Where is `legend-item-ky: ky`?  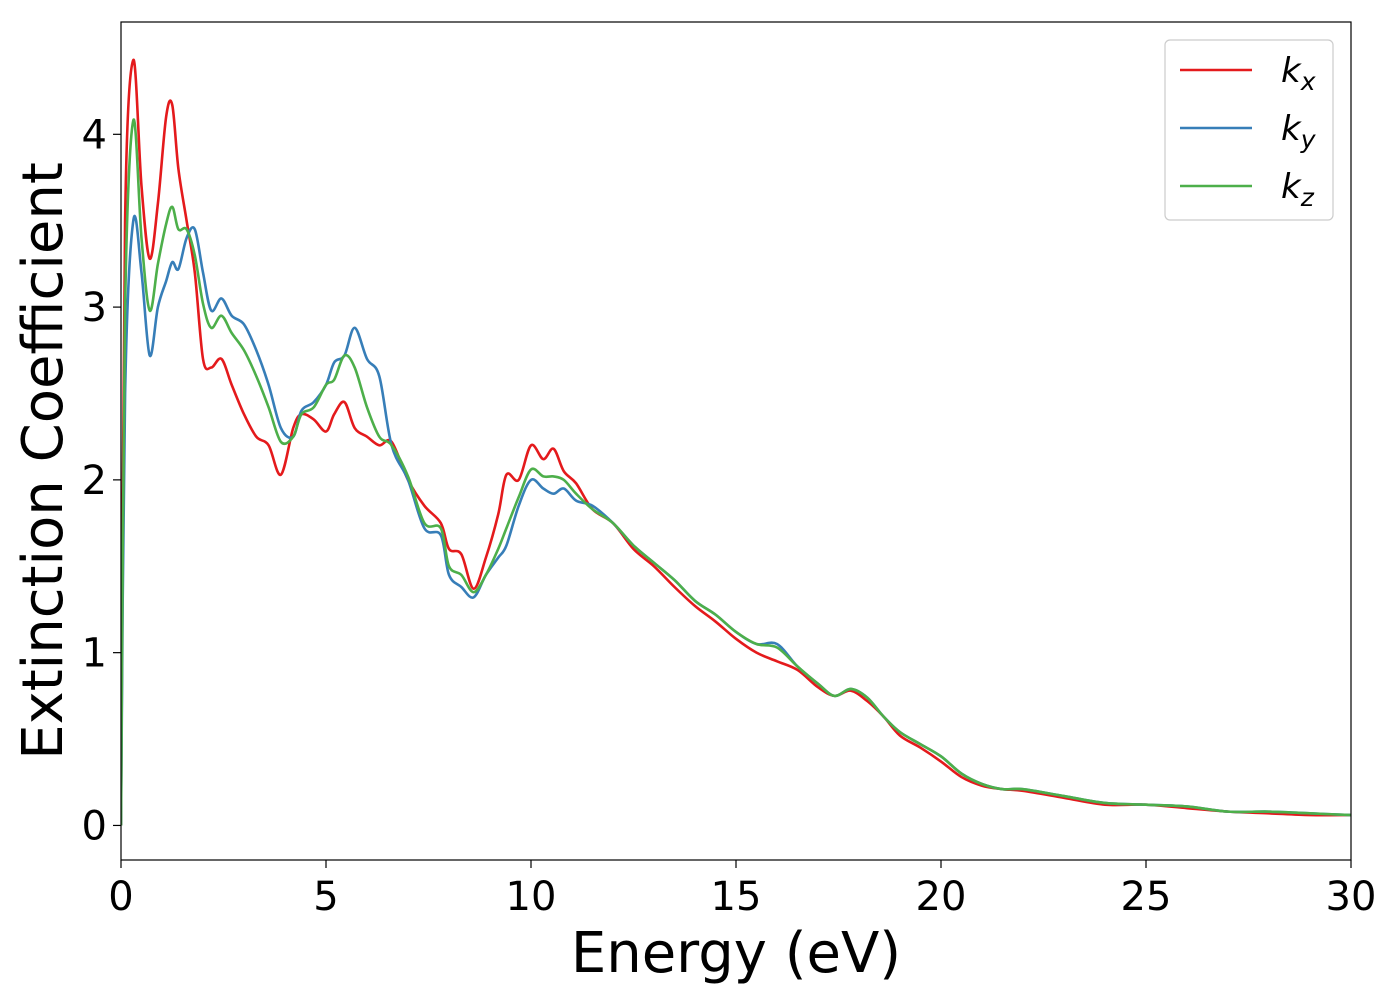
legend-item-ky: ky is located at coordinates (1248, 131).